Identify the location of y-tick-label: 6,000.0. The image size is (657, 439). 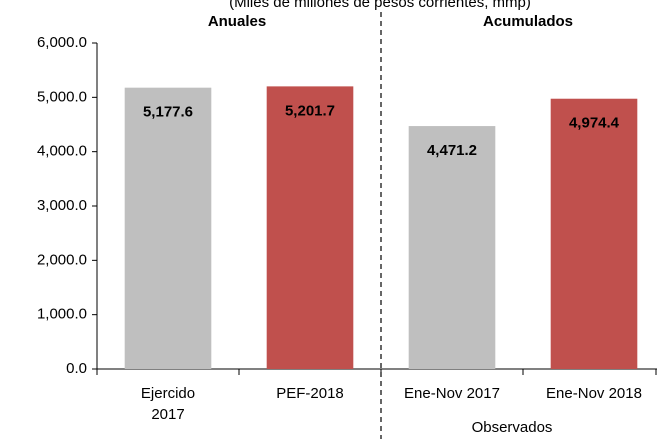
(62, 42).